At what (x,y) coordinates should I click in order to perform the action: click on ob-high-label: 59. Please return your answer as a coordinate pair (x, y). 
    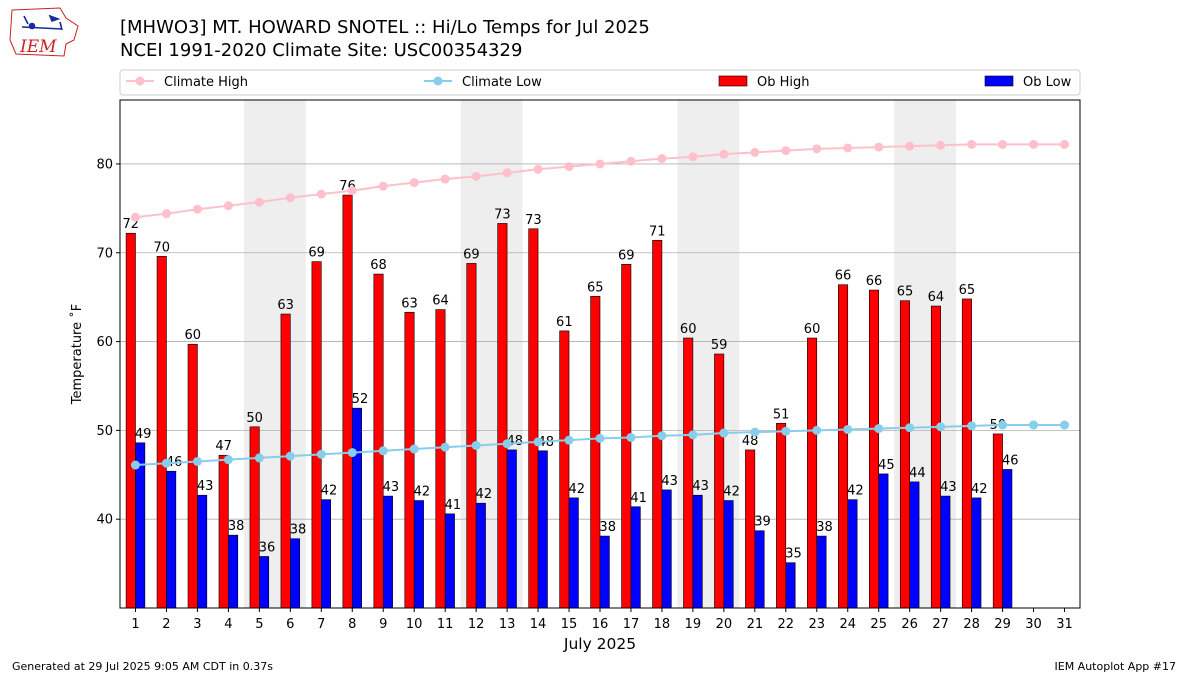
    Looking at the image, I should click on (719, 345).